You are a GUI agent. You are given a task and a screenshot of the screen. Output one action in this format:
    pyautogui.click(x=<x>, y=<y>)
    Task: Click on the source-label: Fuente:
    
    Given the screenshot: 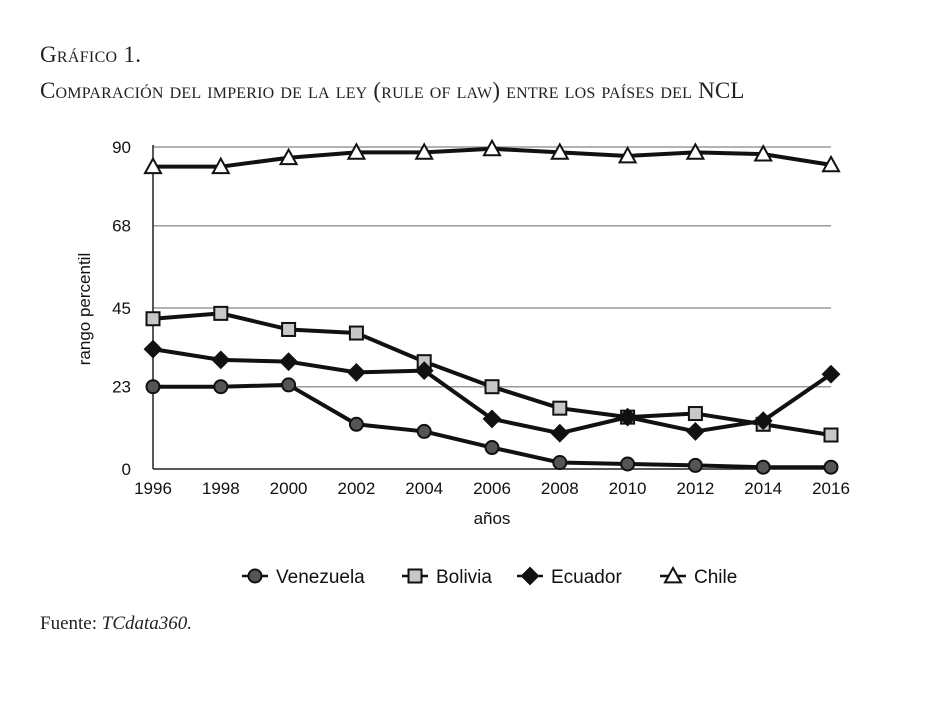 What is the action you would take?
    pyautogui.click(x=68, y=623)
    